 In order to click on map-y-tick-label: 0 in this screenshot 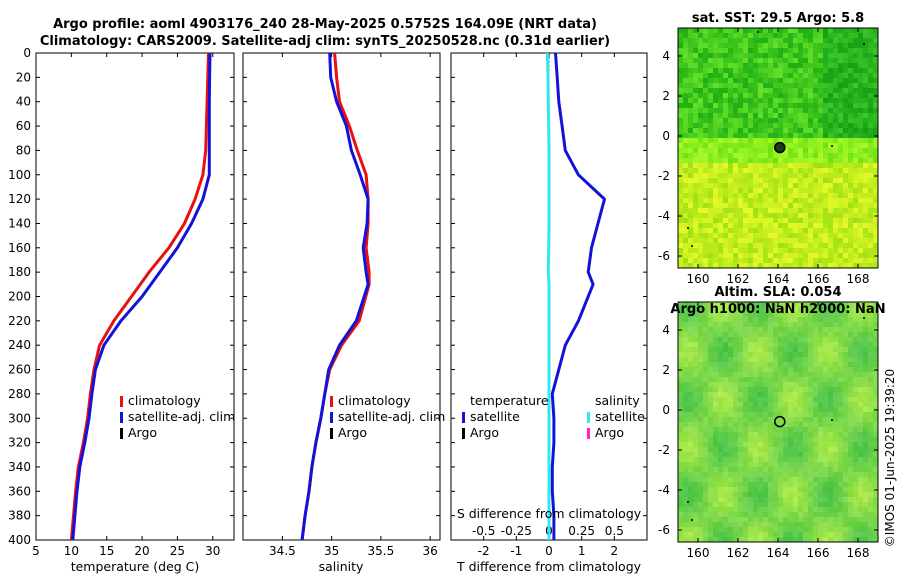, I will do `click(666, 410)`.